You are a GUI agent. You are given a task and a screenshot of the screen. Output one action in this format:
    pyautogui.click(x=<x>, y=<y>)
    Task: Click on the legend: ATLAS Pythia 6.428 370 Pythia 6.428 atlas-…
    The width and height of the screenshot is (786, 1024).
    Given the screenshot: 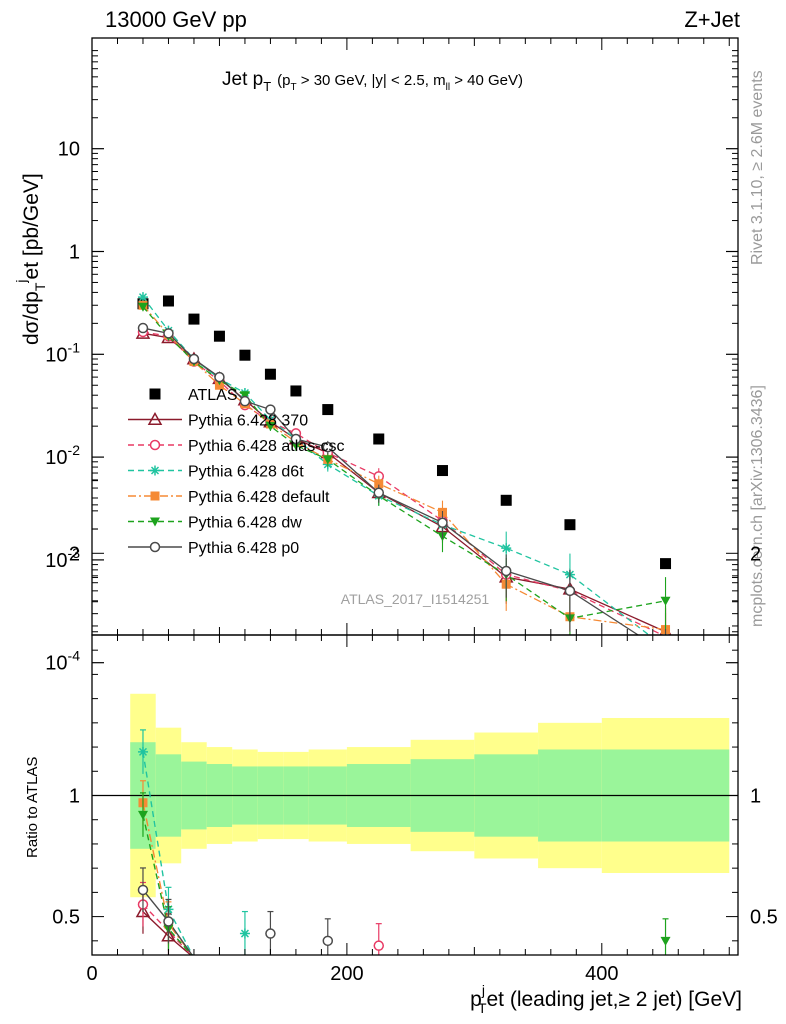 What is the action you would take?
    pyautogui.click(x=236, y=472)
    